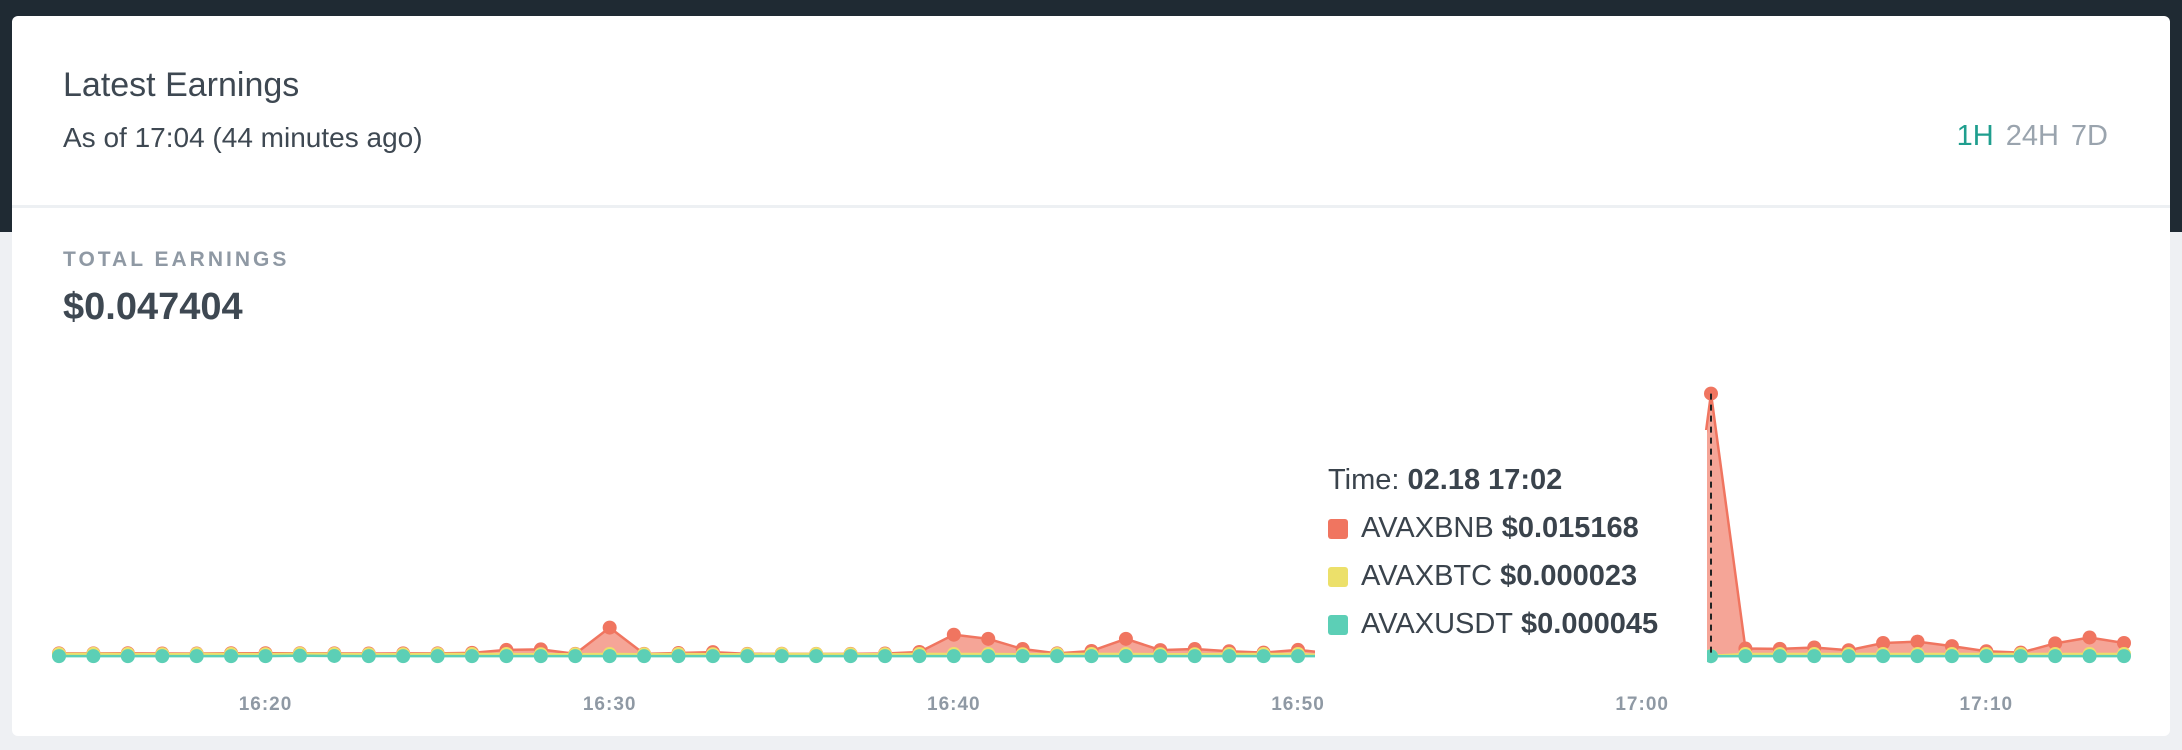  Describe the element at coordinates (1987, 704) in the screenshot. I see `x-tick-label: 17:10` at that location.